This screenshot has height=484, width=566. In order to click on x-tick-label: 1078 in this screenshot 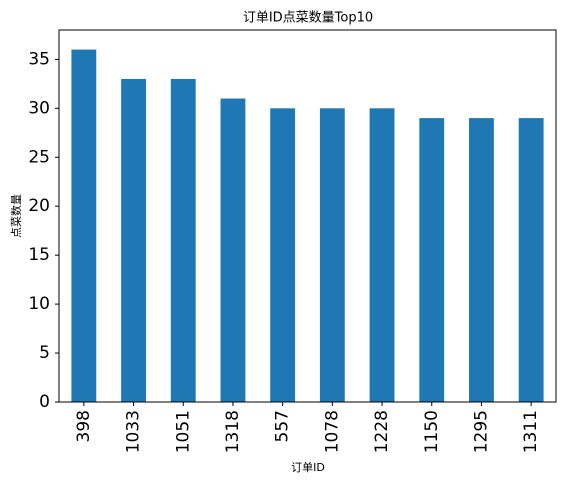, I will do `click(332, 431)`.